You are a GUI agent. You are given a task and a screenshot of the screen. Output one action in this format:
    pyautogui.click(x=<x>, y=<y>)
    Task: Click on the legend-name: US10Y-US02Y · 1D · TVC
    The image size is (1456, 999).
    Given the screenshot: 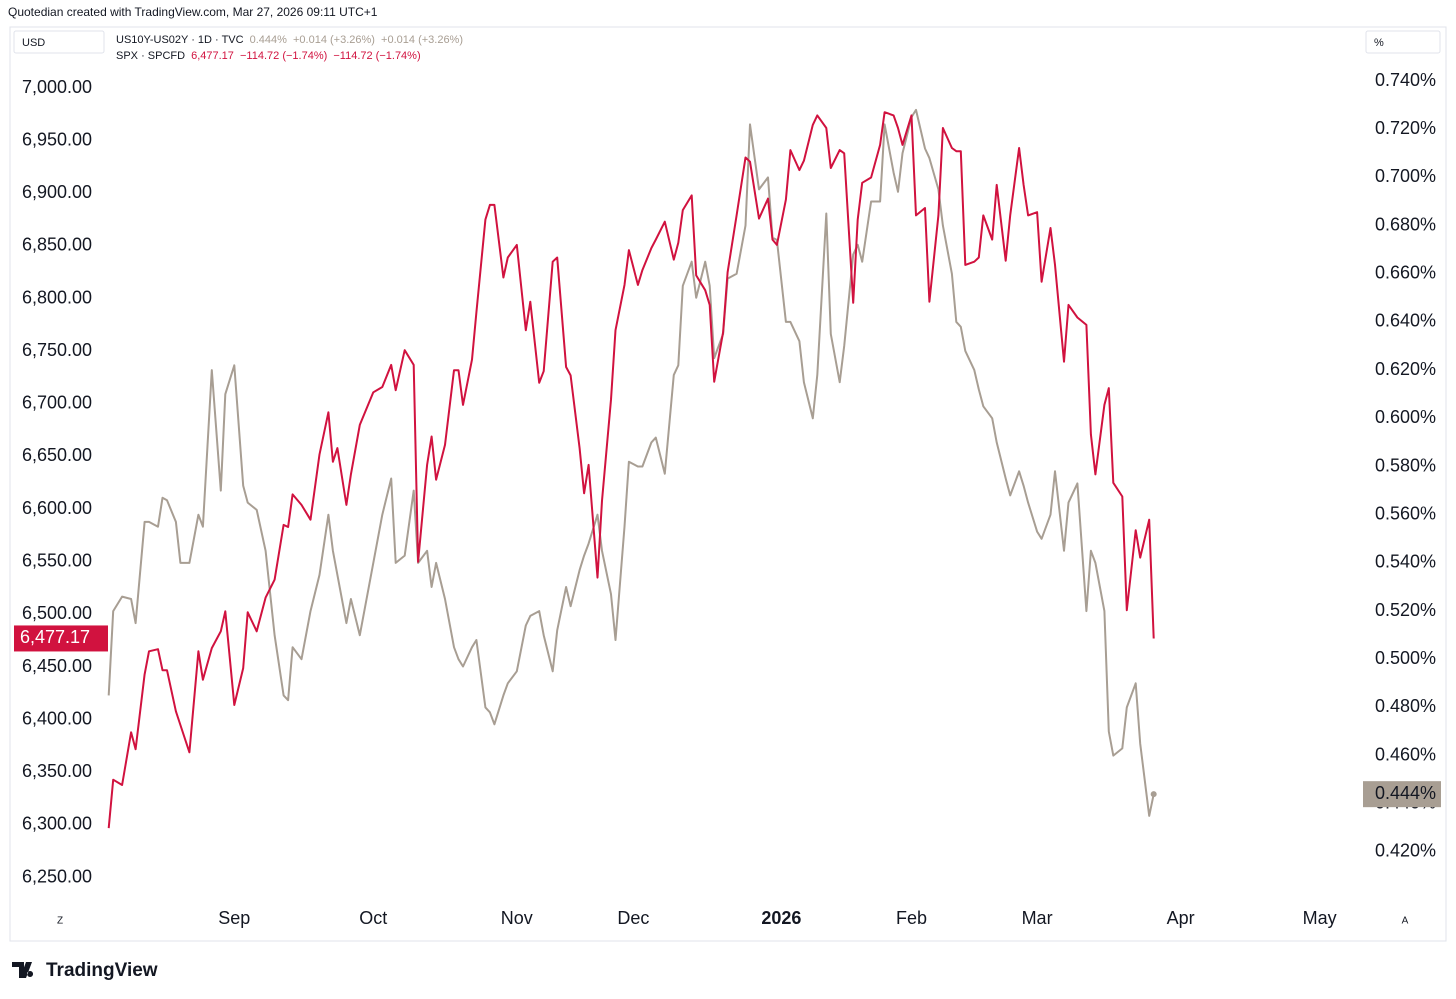 What is the action you would take?
    pyautogui.click(x=180, y=40)
    